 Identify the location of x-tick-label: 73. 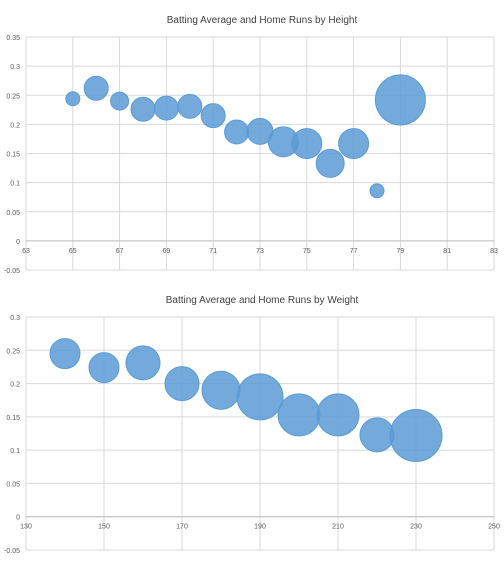
(260, 251).